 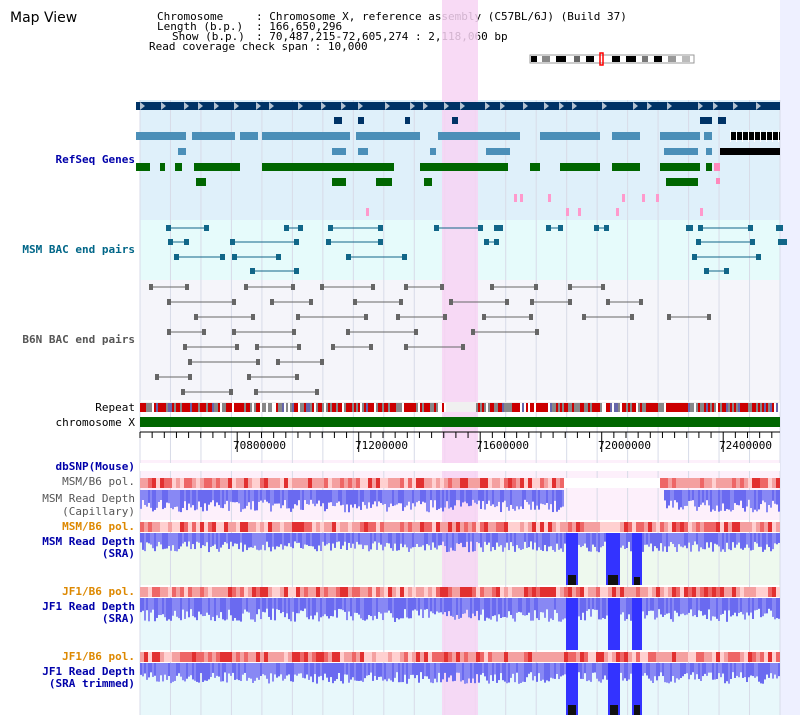 What do you see at coordinates (613, 59) in the screenshot?
I see `chromosome-ideogram` at bounding box center [613, 59].